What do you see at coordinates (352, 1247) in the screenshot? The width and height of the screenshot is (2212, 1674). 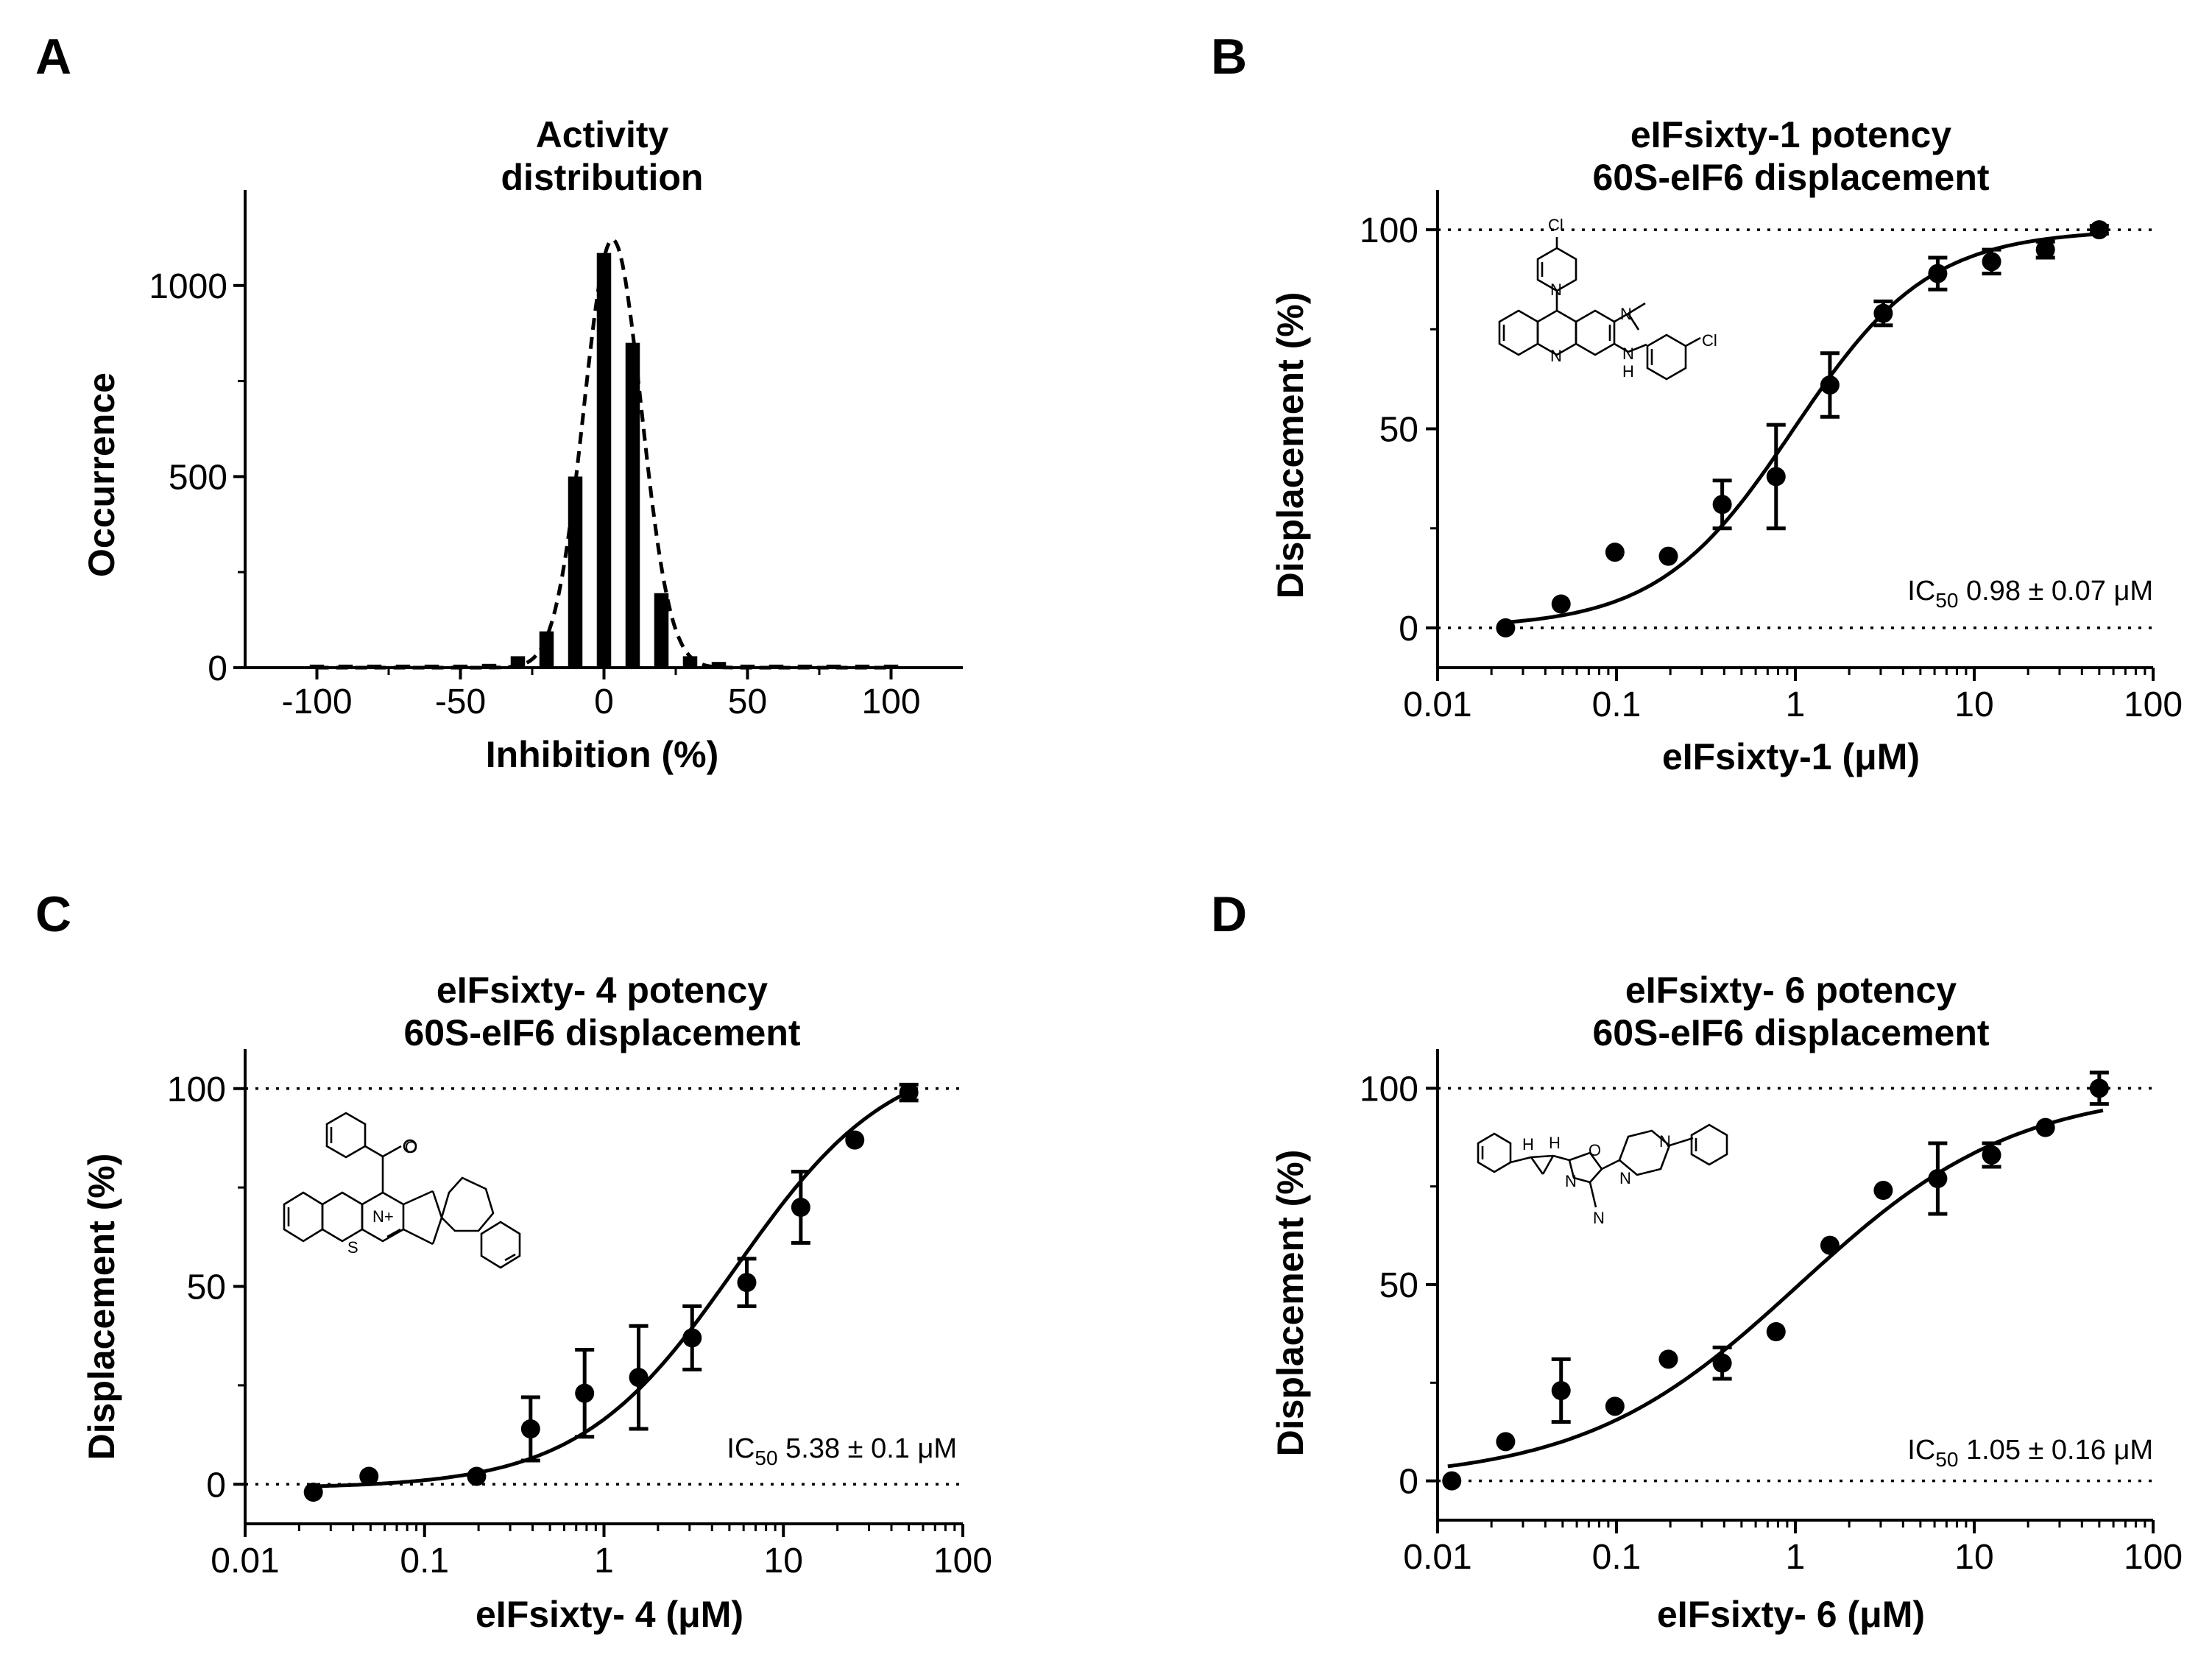 I see `structure-atom-label: S` at bounding box center [352, 1247].